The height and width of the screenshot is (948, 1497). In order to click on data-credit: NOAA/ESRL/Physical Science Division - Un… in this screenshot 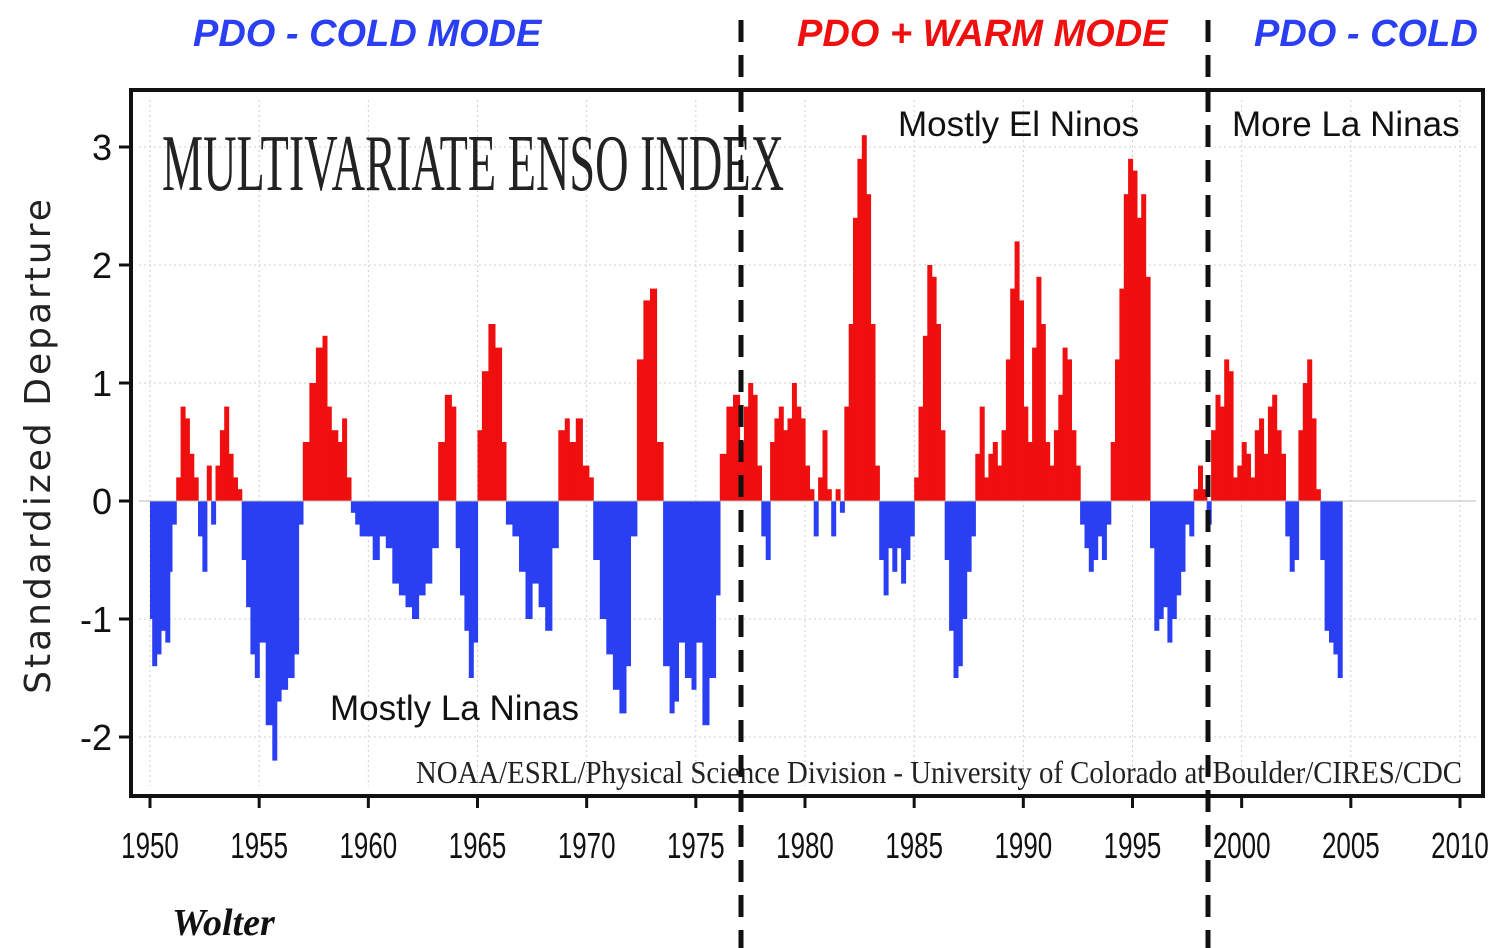, I will do `click(939, 772)`.